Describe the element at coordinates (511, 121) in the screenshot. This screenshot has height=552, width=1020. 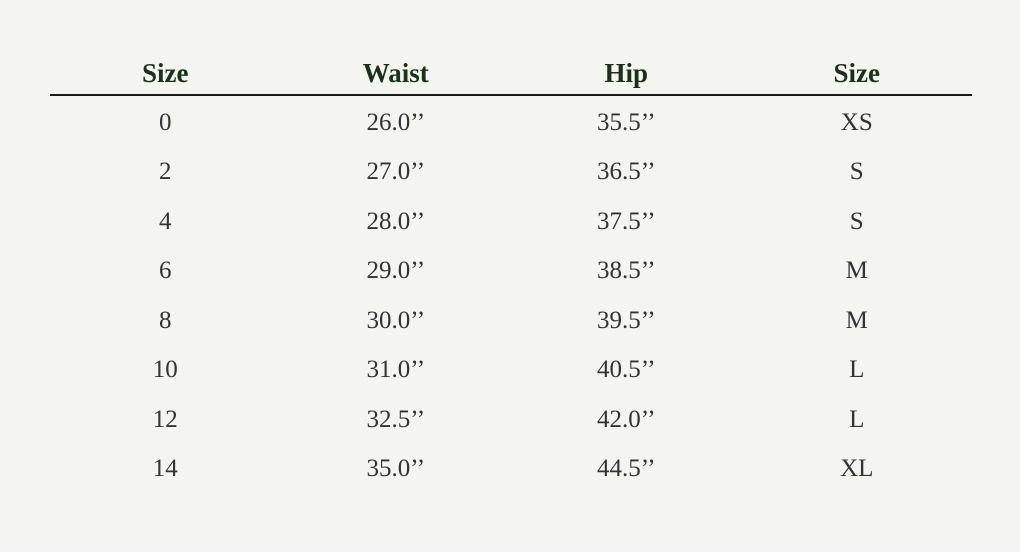
I see `table-row: 0 26.0’’ 35.5’’ XS` at that location.